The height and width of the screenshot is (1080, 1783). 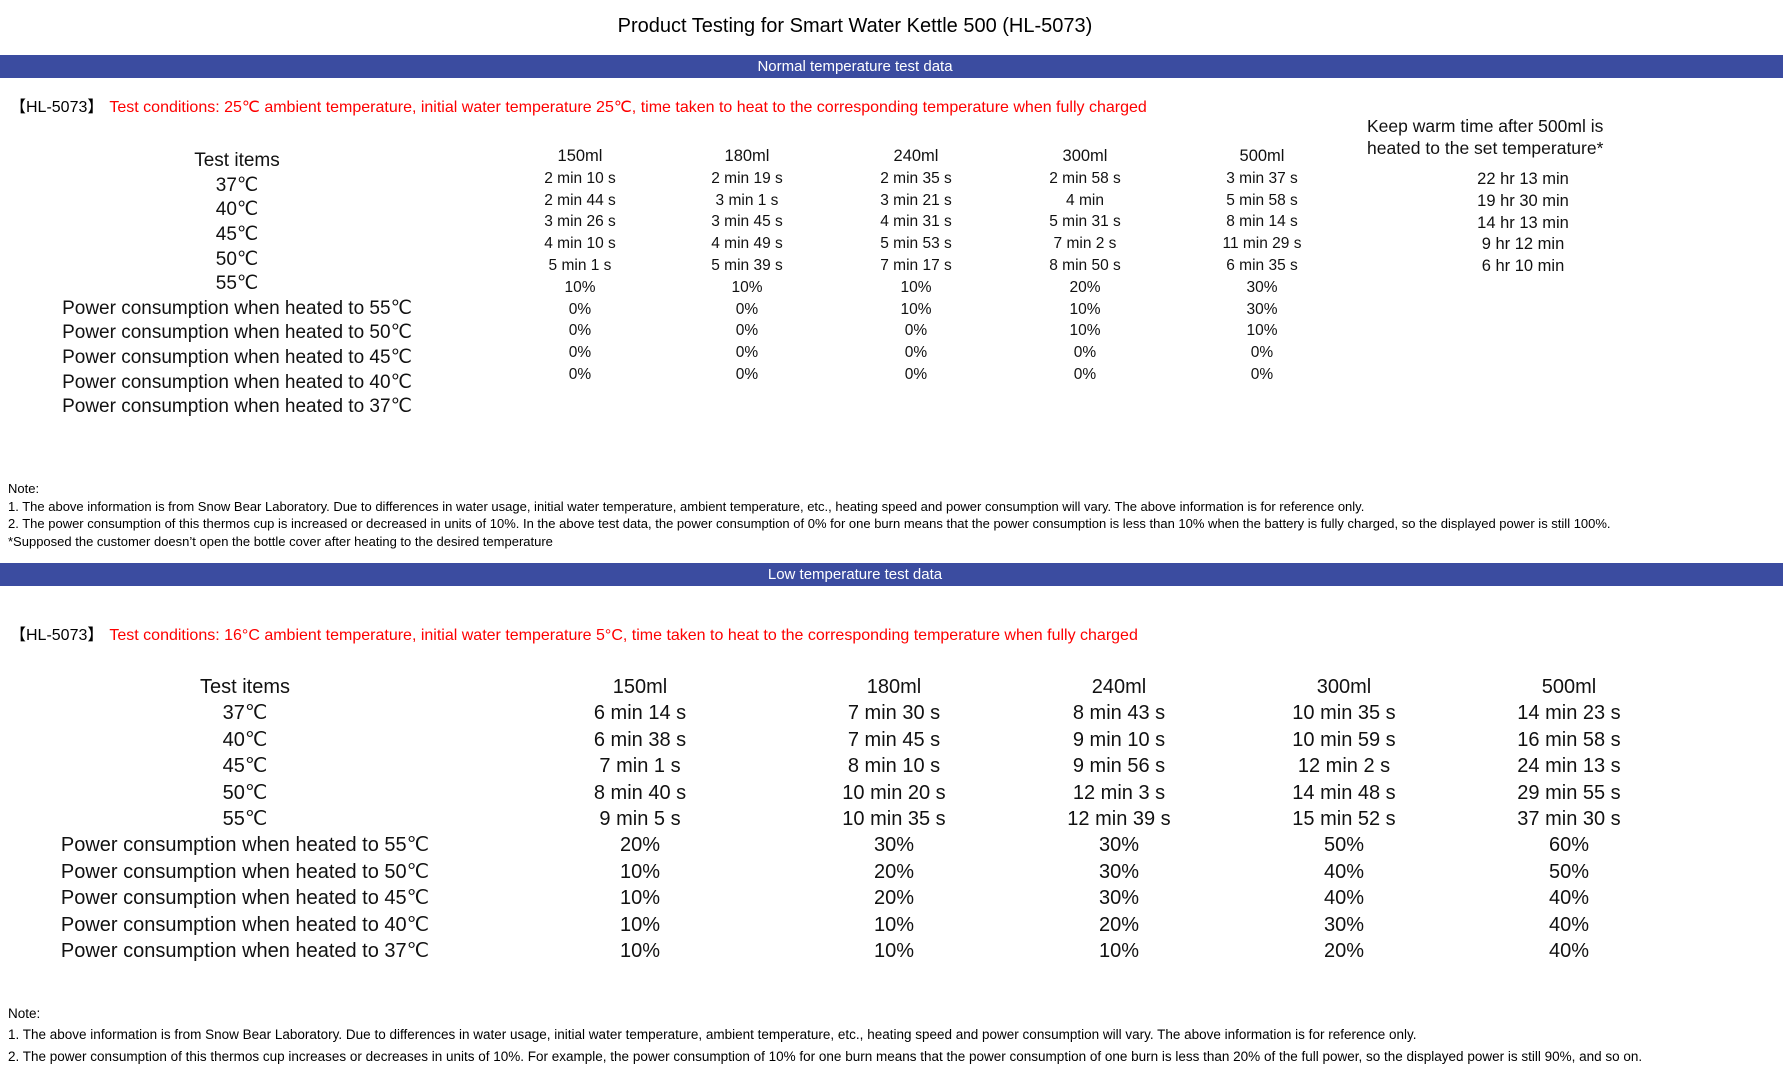 I want to click on table-cell: 12 min 3 s, so click(x=1119, y=792).